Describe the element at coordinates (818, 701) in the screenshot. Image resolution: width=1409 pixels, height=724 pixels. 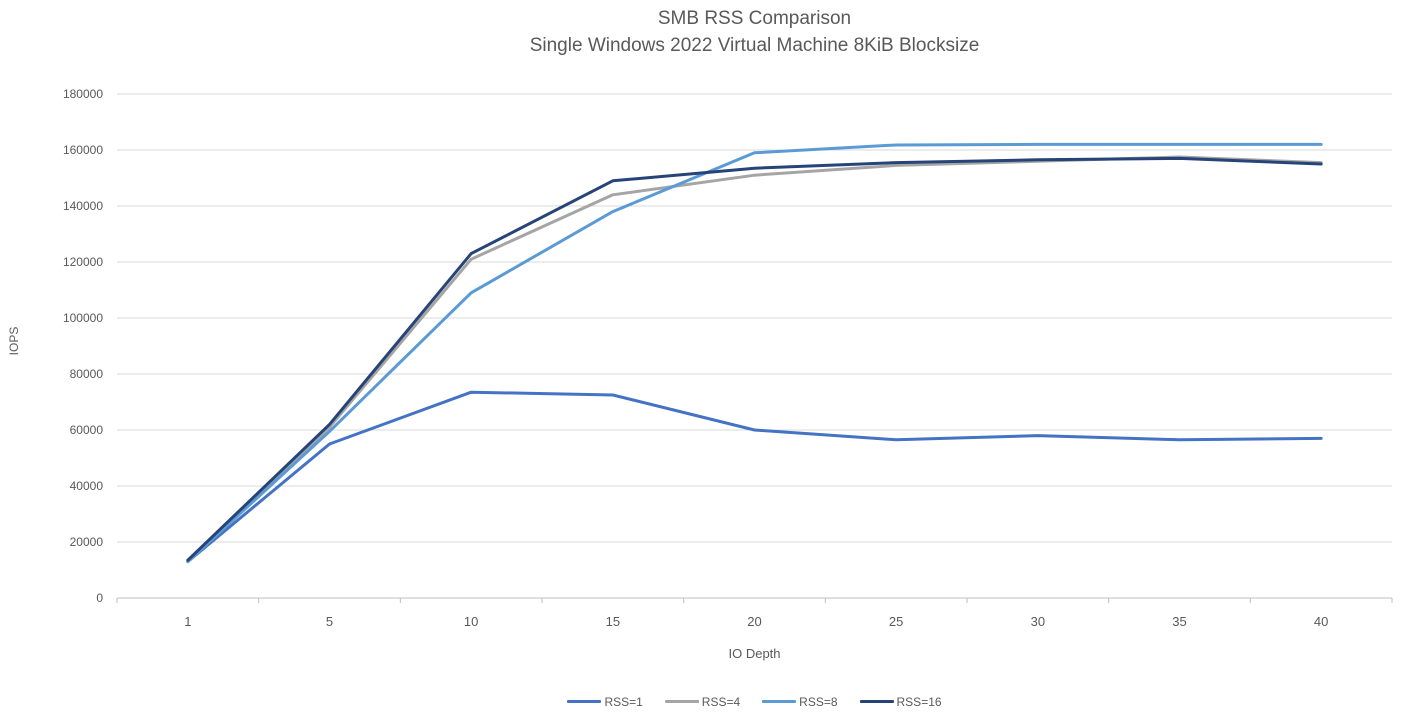
I see `legend-label: RSS=8` at that location.